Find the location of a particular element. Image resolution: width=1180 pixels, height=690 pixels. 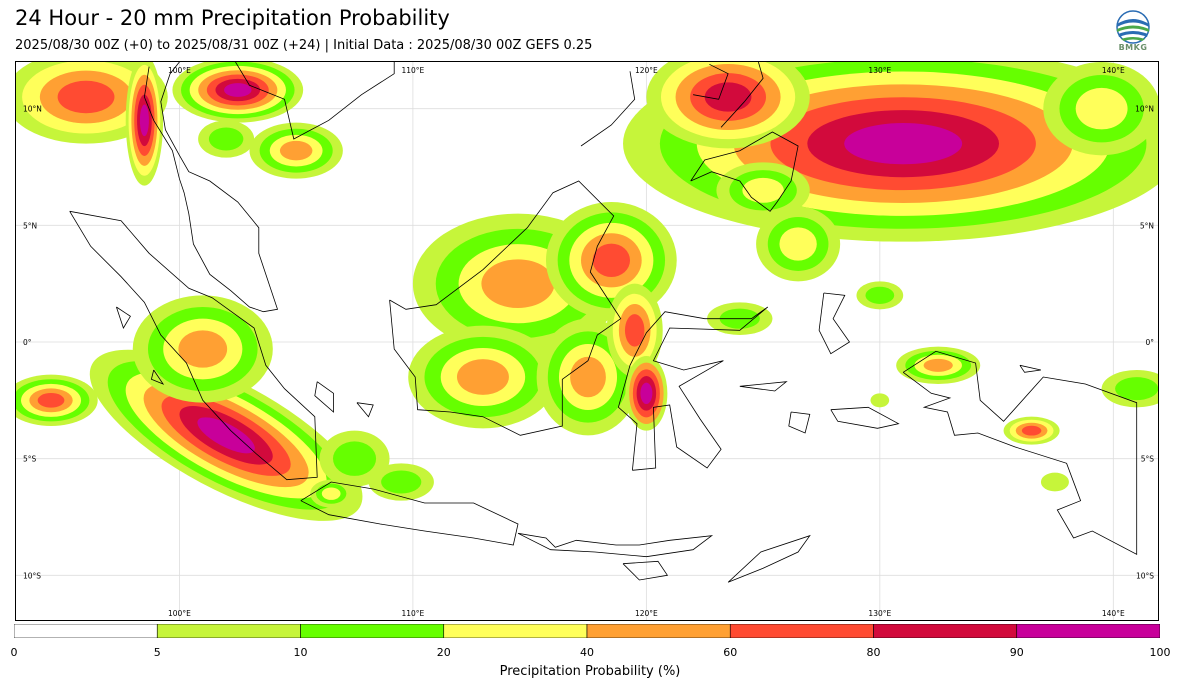

colorbar-tick: 20 is located at coordinates (443, 652).